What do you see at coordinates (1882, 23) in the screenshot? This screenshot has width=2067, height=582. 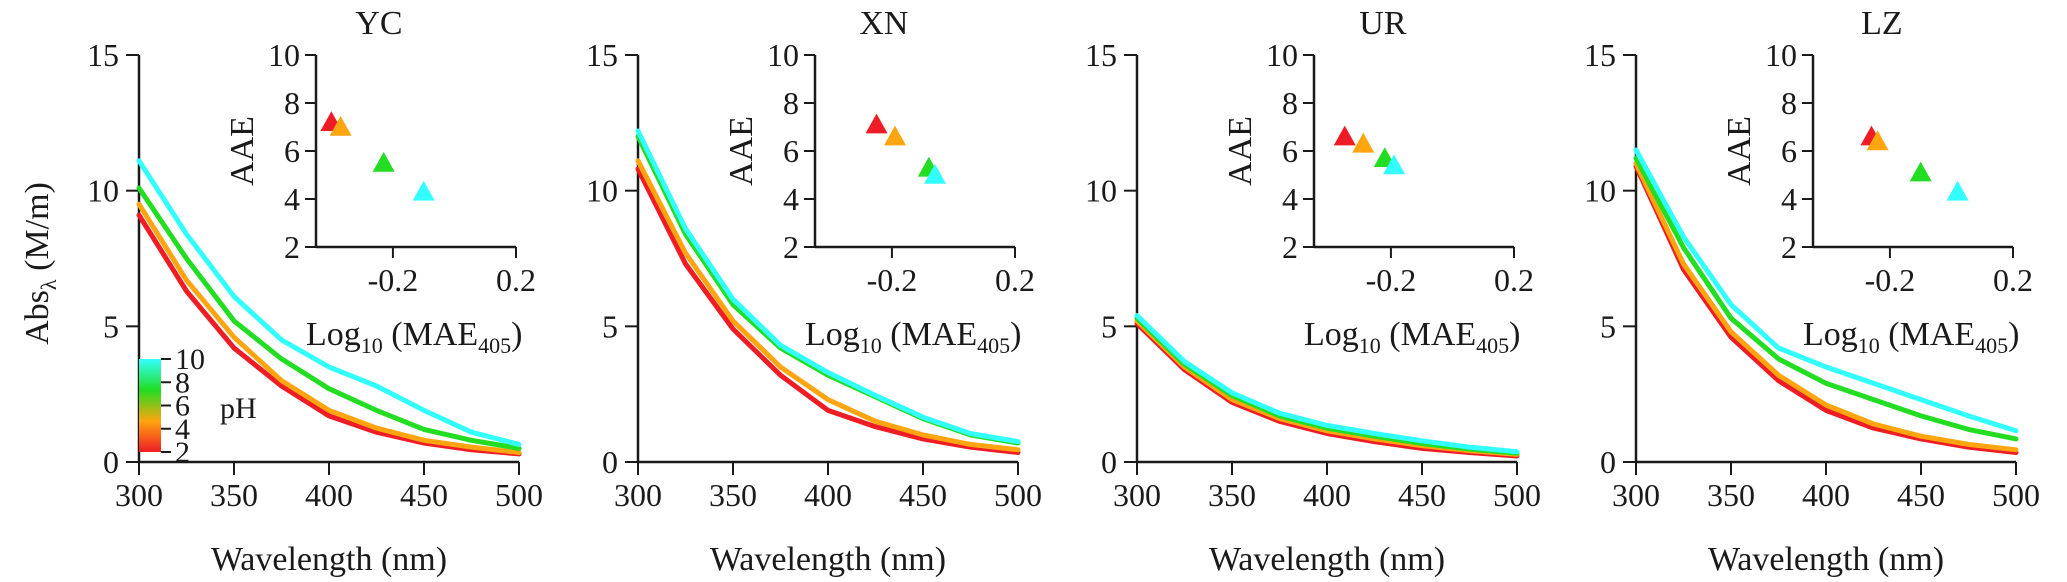 I see `panel-title: LZ` at bounding box center [1882, 23].